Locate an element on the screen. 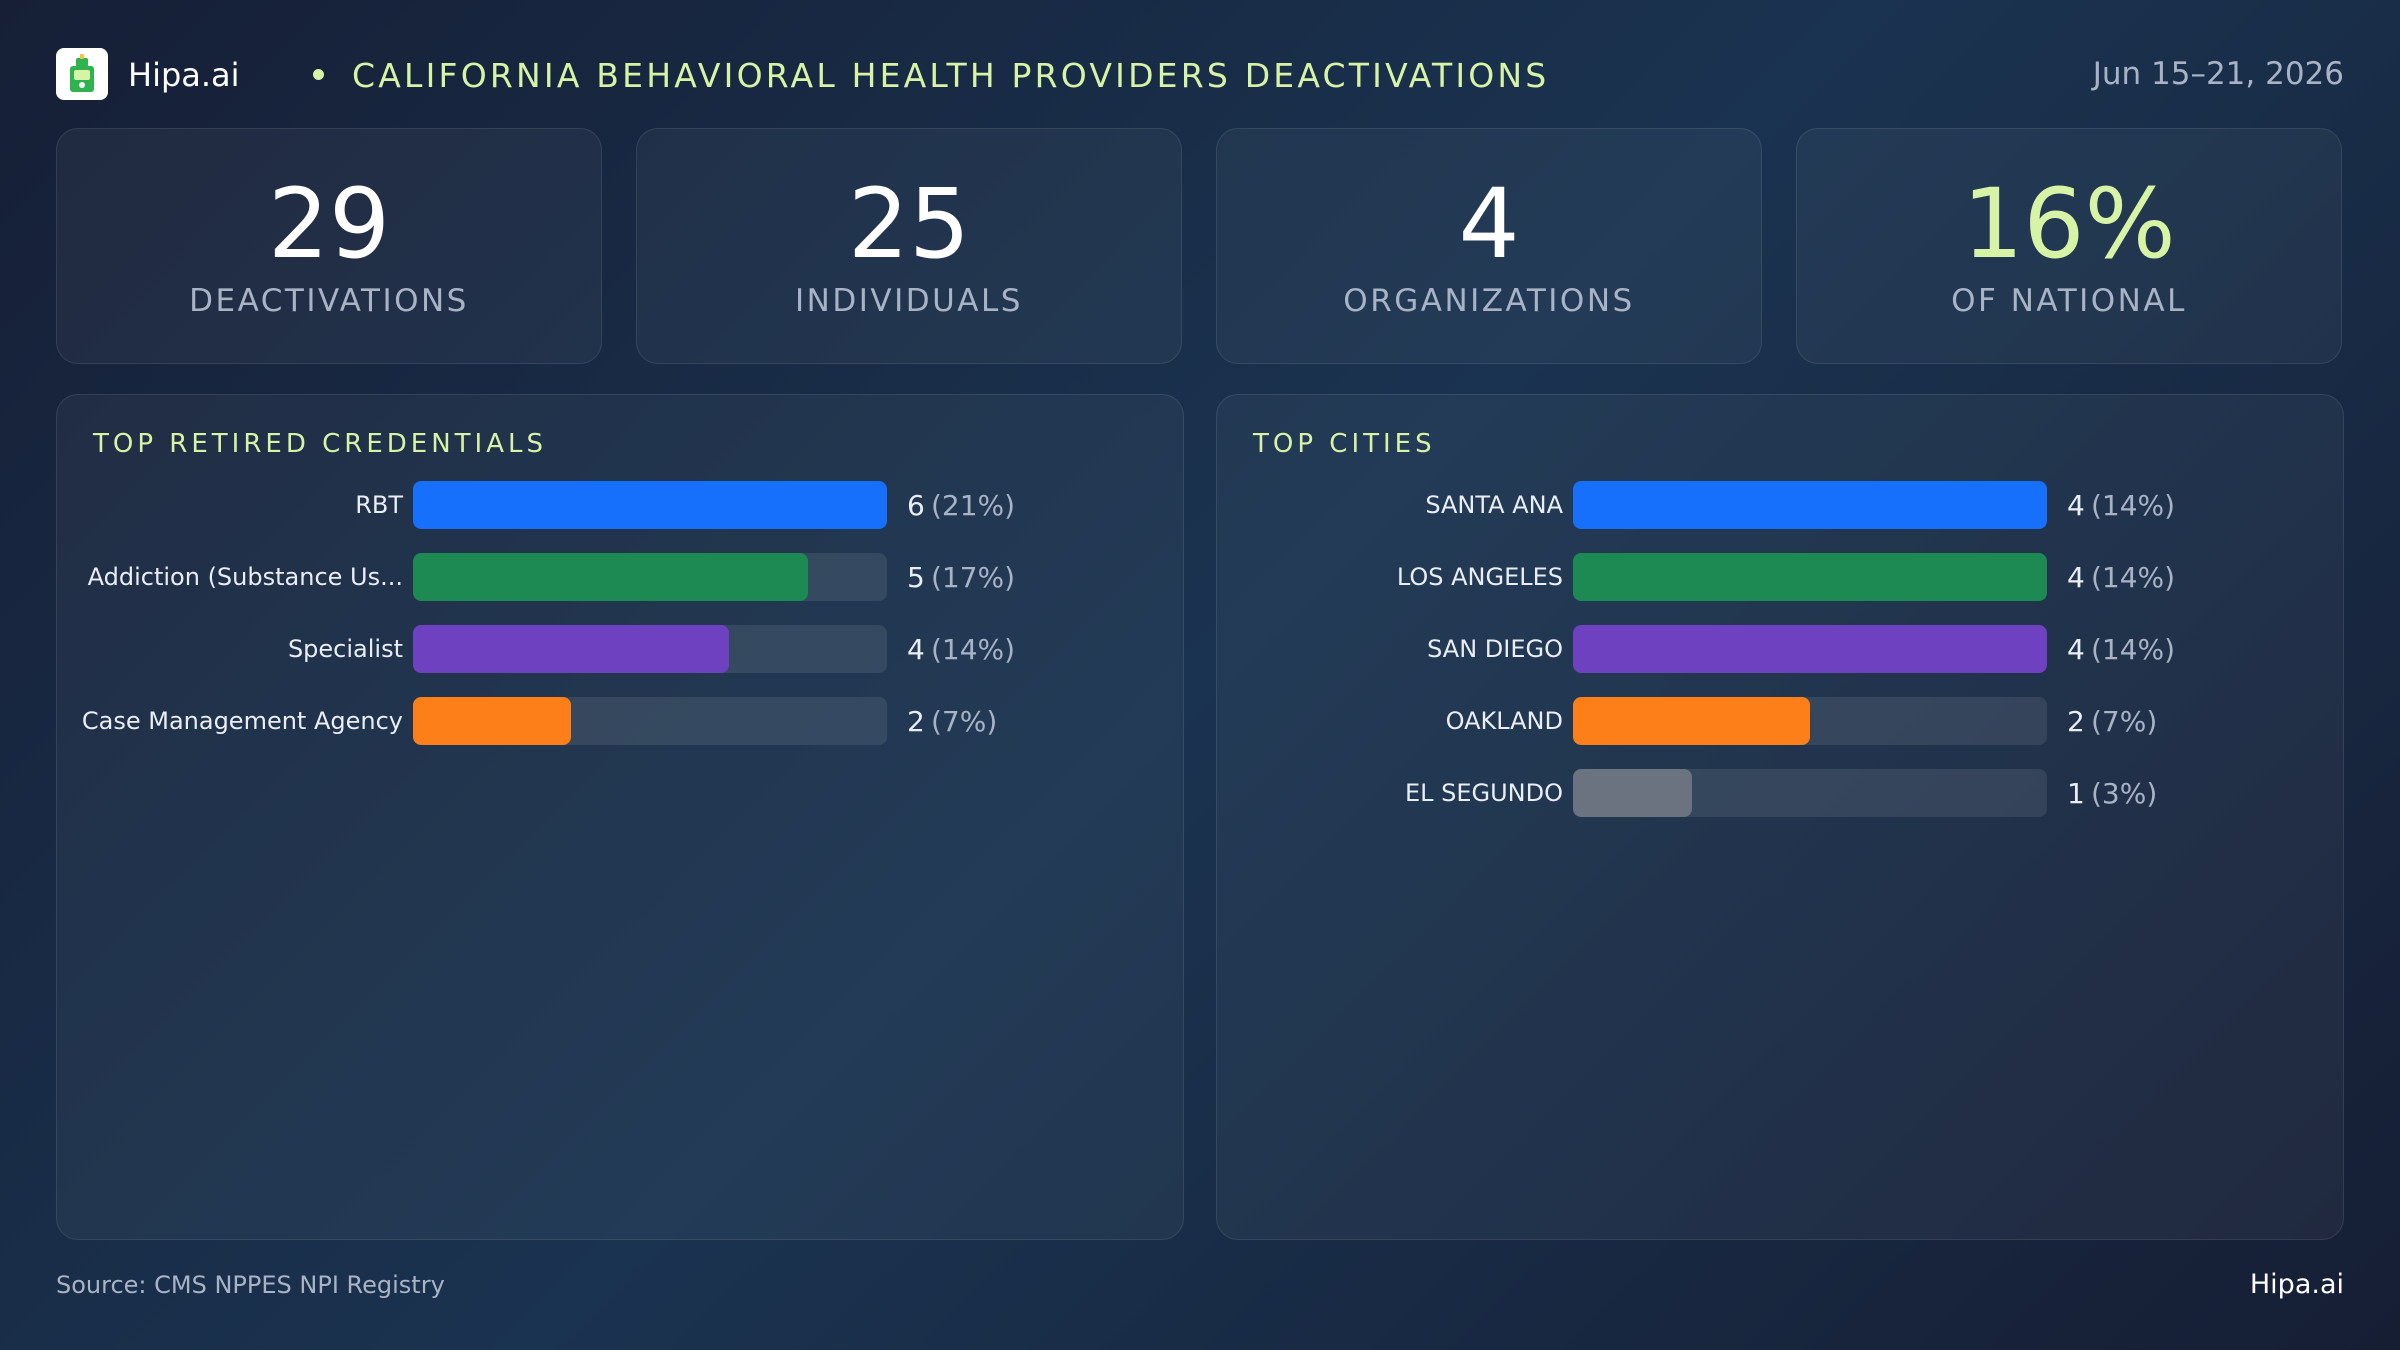  kpi-value: 4 is located at coordinates (1489, 224).